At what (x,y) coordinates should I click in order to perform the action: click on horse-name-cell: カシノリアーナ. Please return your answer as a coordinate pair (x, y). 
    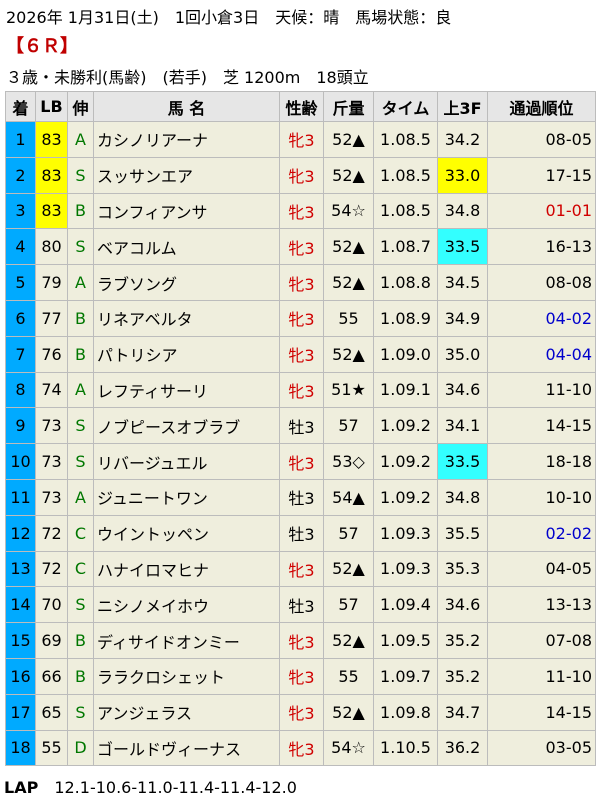
    Looking at the image, I should click on (186, 139).